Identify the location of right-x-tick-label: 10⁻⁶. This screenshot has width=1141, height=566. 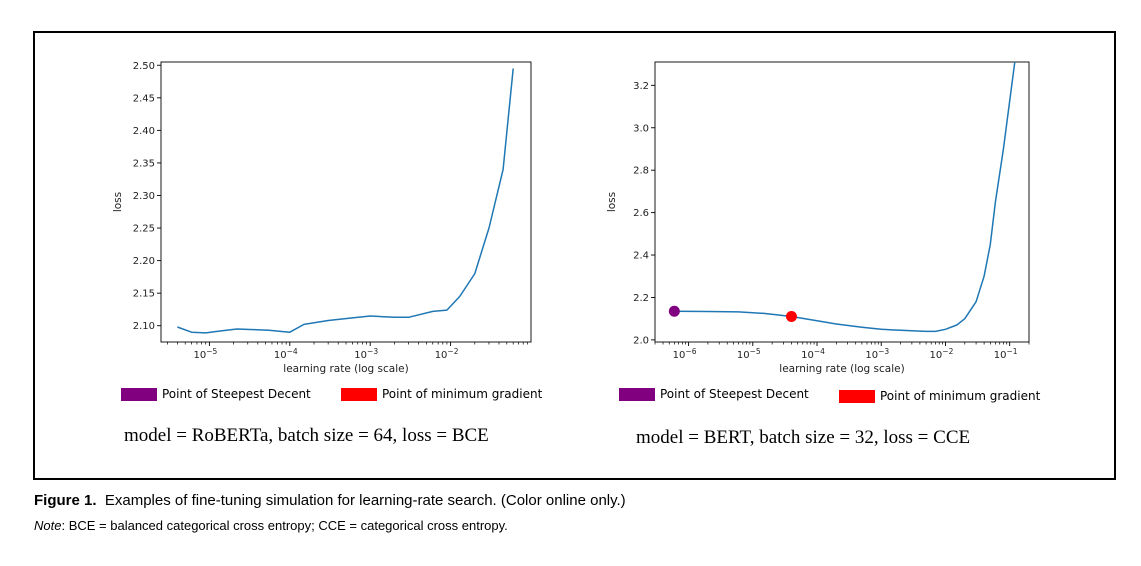
(685, 354).